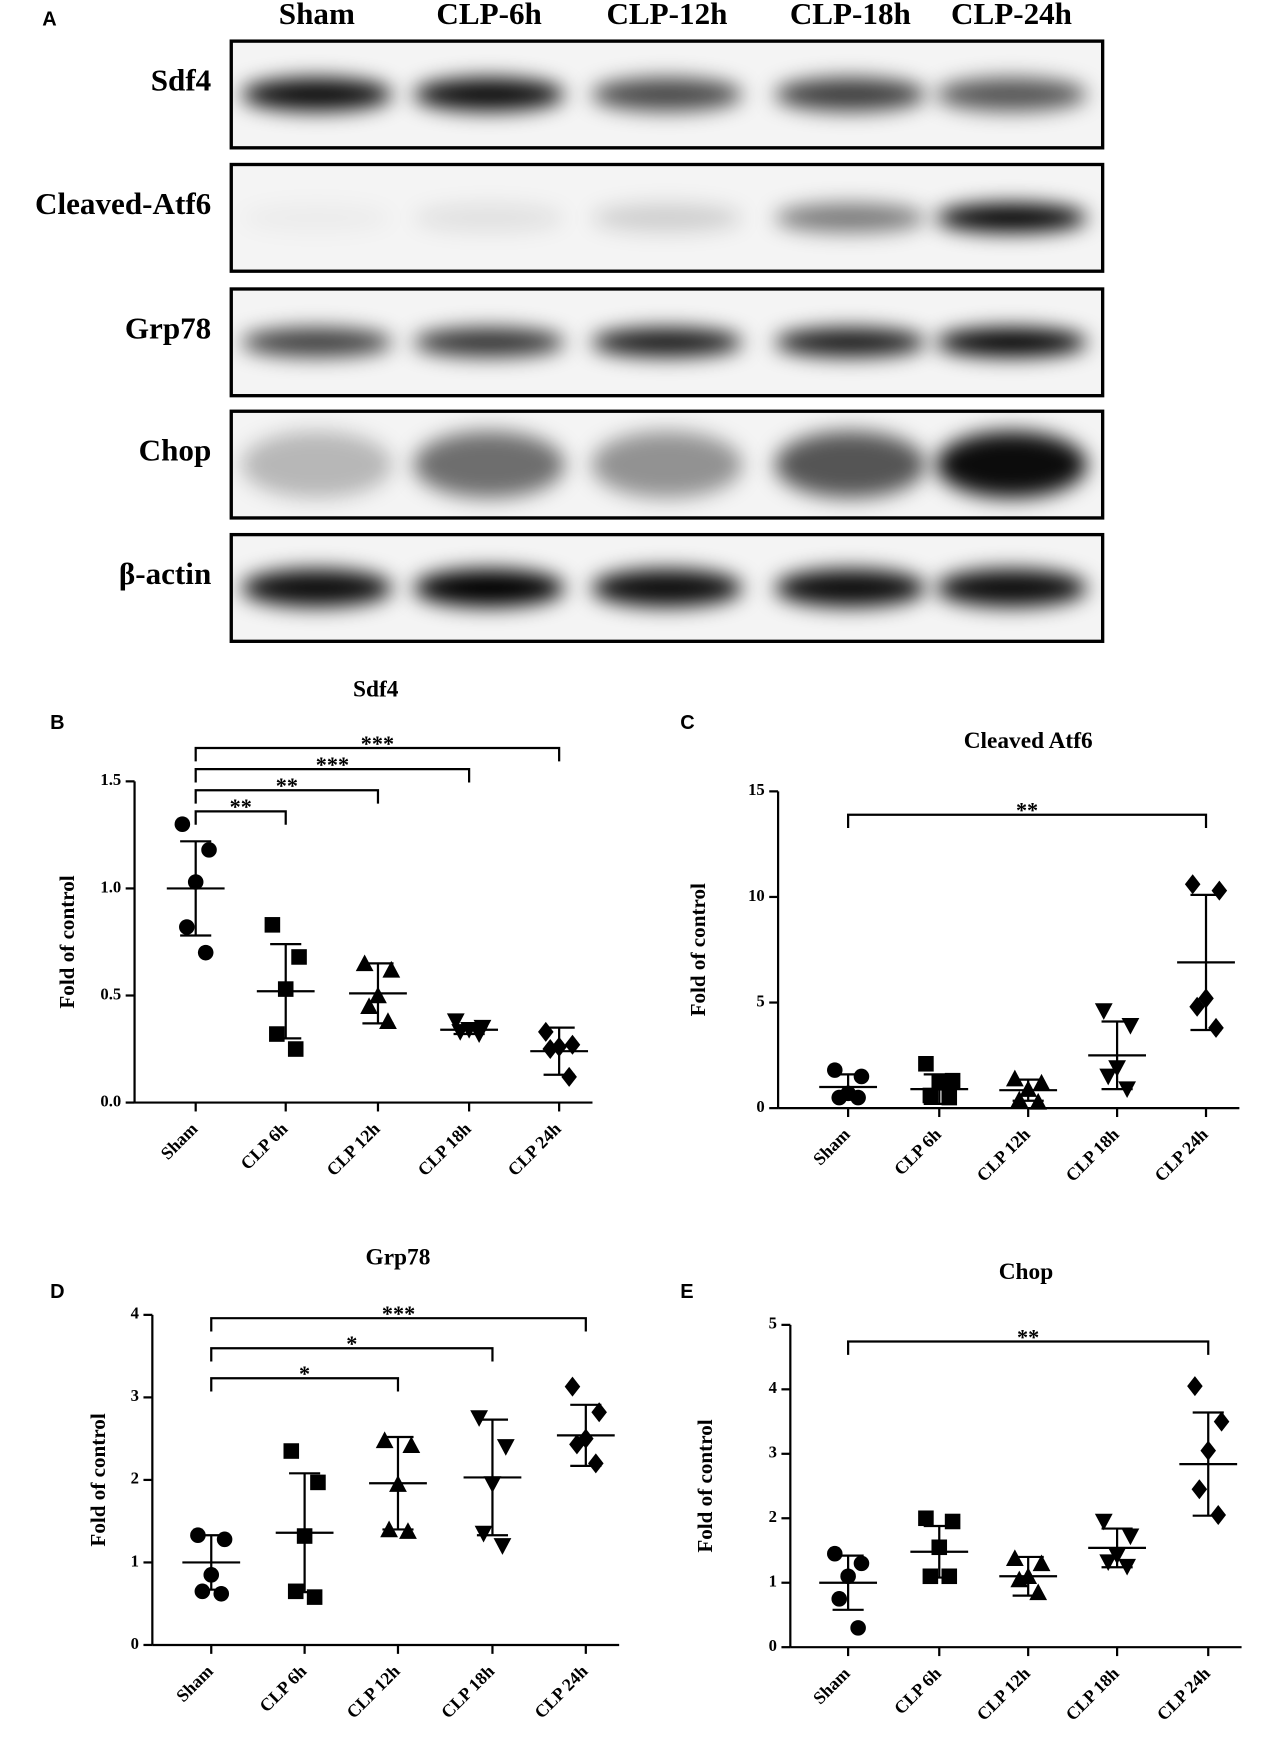 The image size is (1275, 1745). Describe the element at coordinates (110, 1100) in the screenshot. I see `y-tick-label: 0.0` at that location.